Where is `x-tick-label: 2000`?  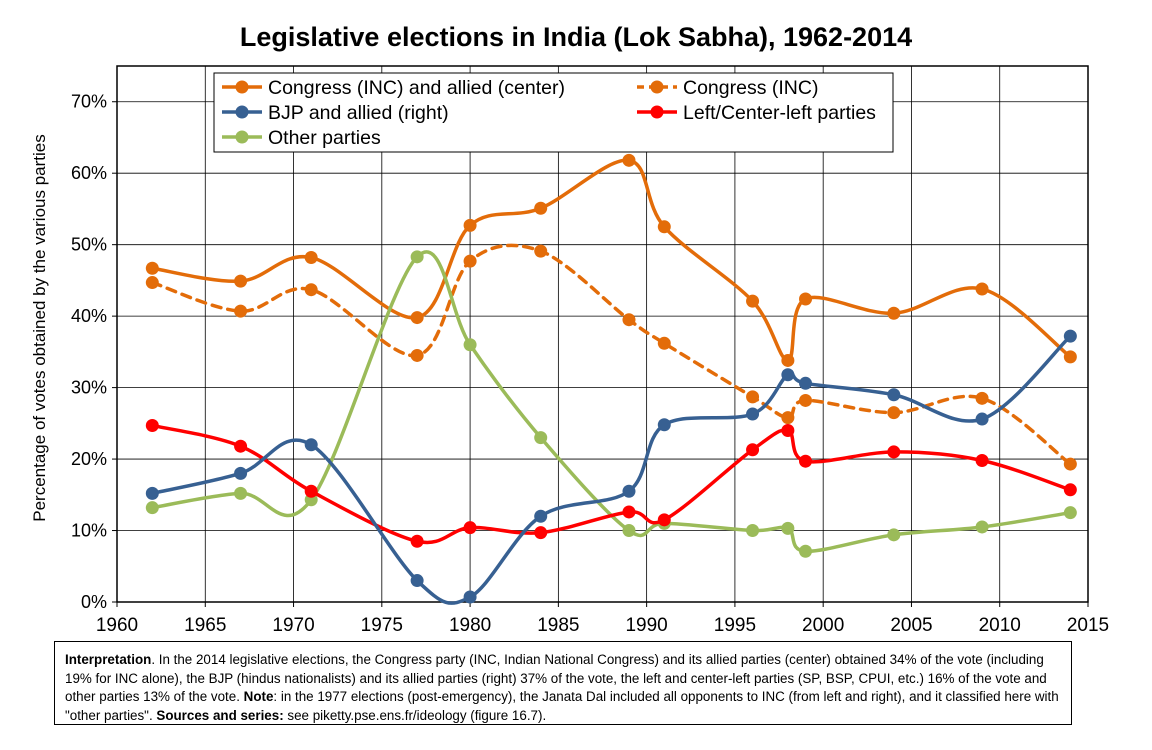
x-tick-label: 2000 is located at coordinates (823, 625).